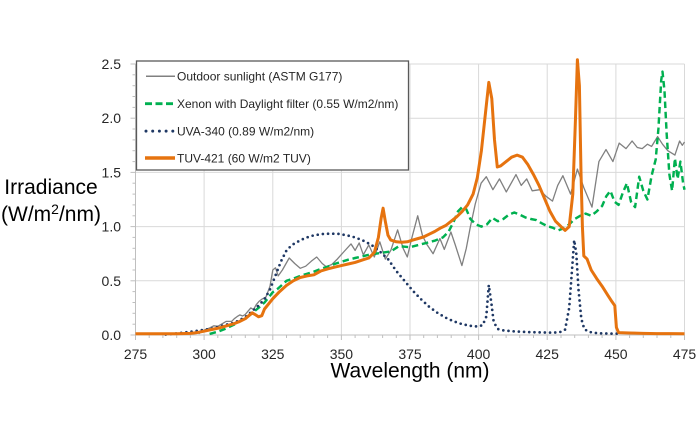 The height and width of the screenshot is (445, 700). Describe the element at coordinates (410, 354) in the screenshot. I see `svg-text: 375` at that location.